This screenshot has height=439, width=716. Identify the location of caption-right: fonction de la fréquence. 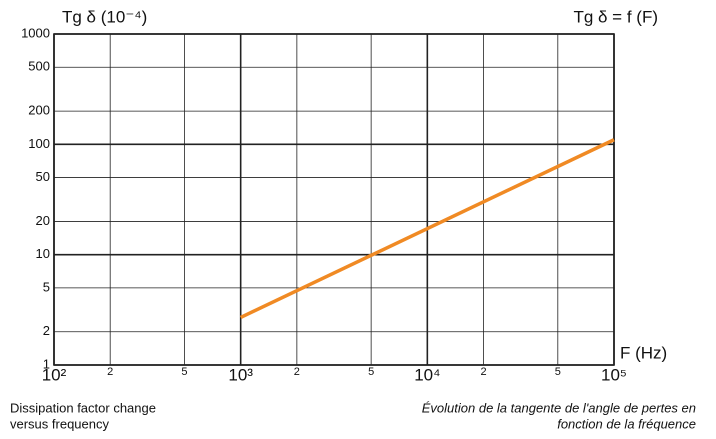
(626, 423).